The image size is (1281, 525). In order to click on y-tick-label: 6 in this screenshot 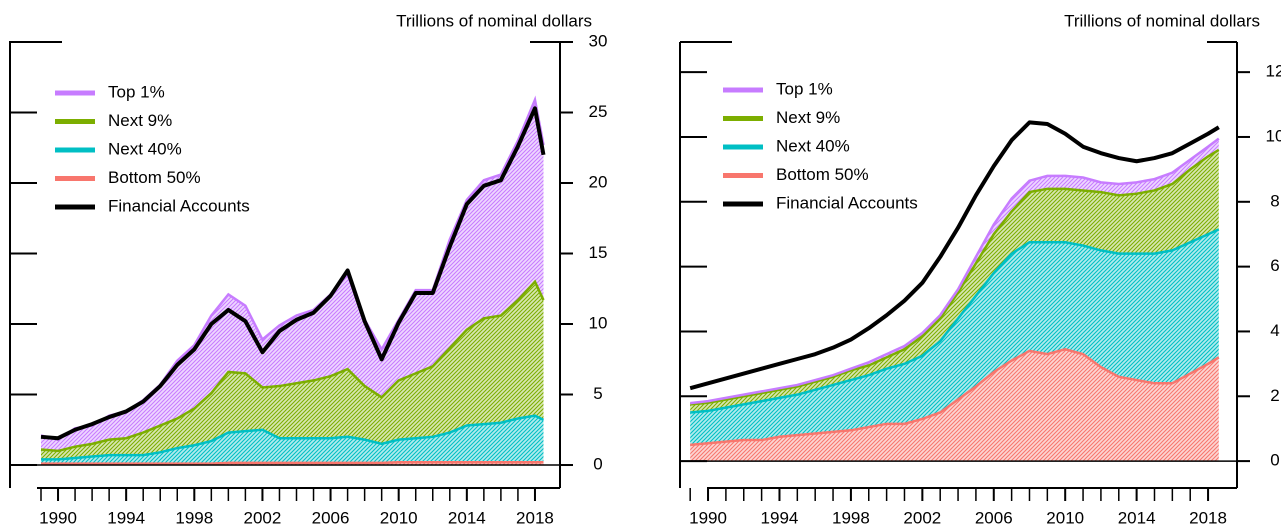, I will do `click(1274, 265)`.